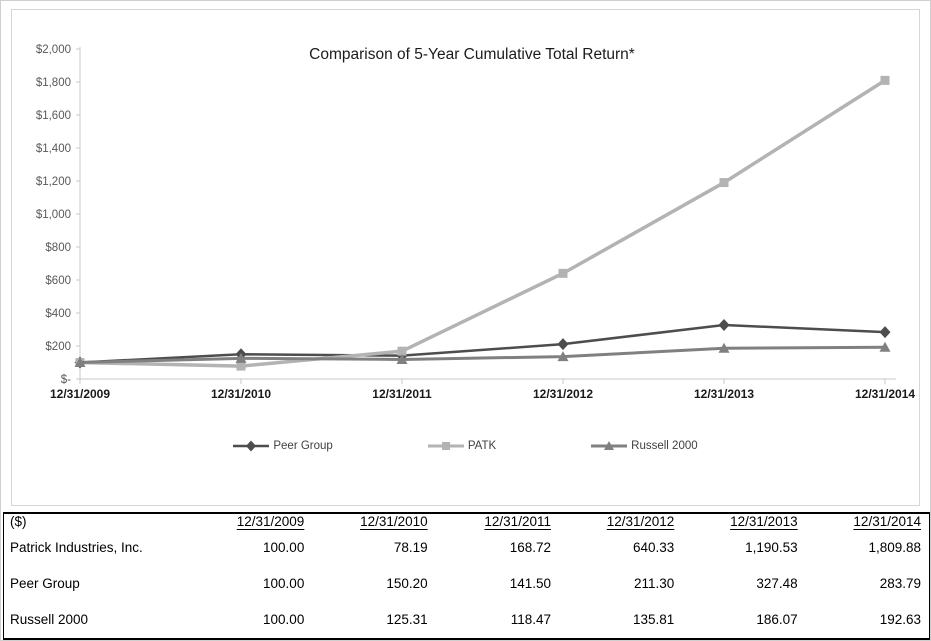  I want to click on y-tick-label: $1,200, so click(53, 182).